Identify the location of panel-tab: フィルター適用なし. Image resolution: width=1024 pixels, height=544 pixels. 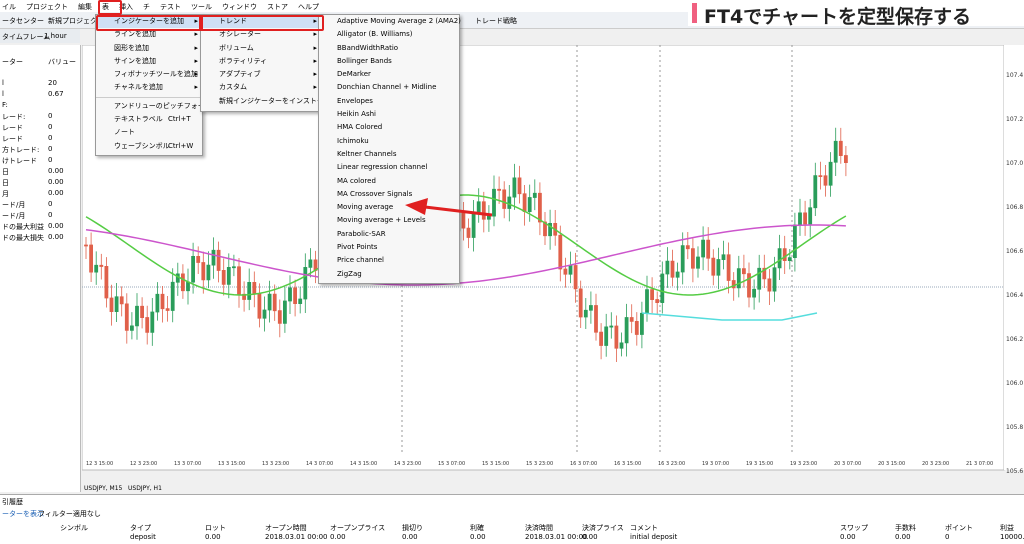
(69, 514).